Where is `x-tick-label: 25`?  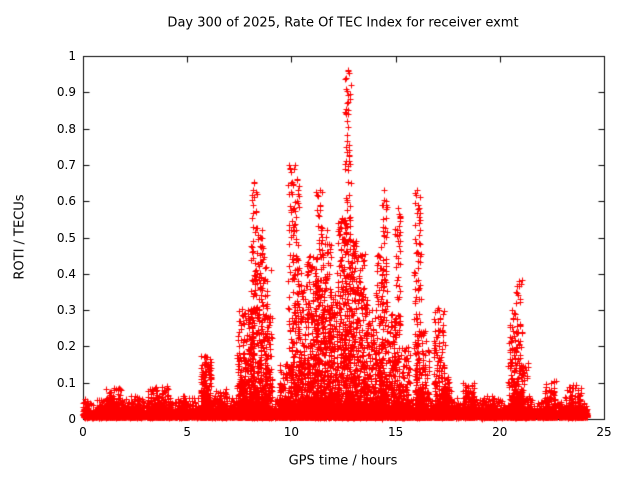 x-tick-label: 25 is located at coordinates (604, 432).